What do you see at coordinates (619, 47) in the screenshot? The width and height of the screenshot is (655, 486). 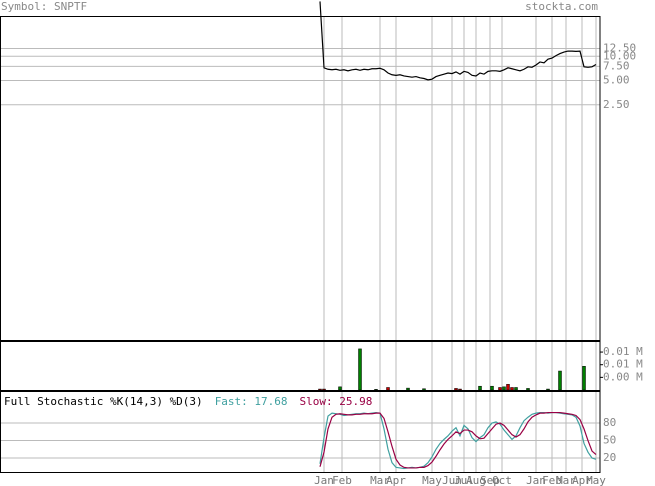 I see `y-tick-label: 12.50` at bounding box center [619, 47].